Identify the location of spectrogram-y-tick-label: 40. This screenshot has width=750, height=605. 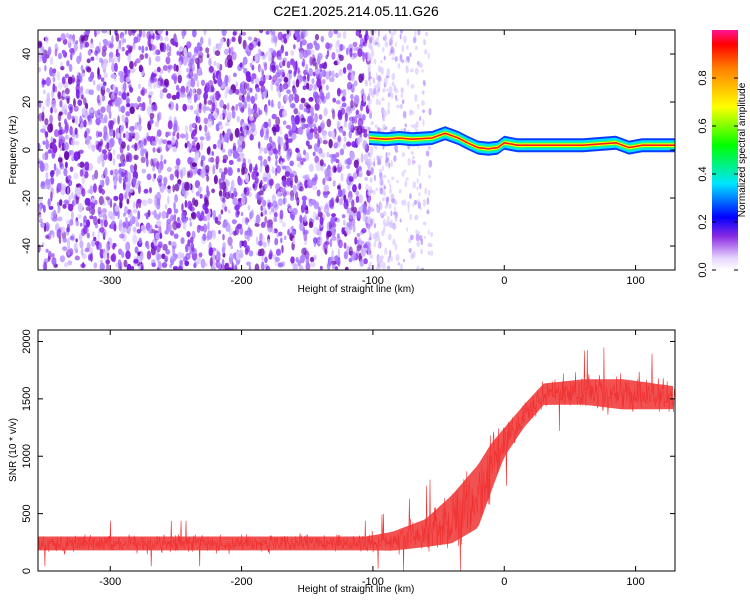
(27, 54).